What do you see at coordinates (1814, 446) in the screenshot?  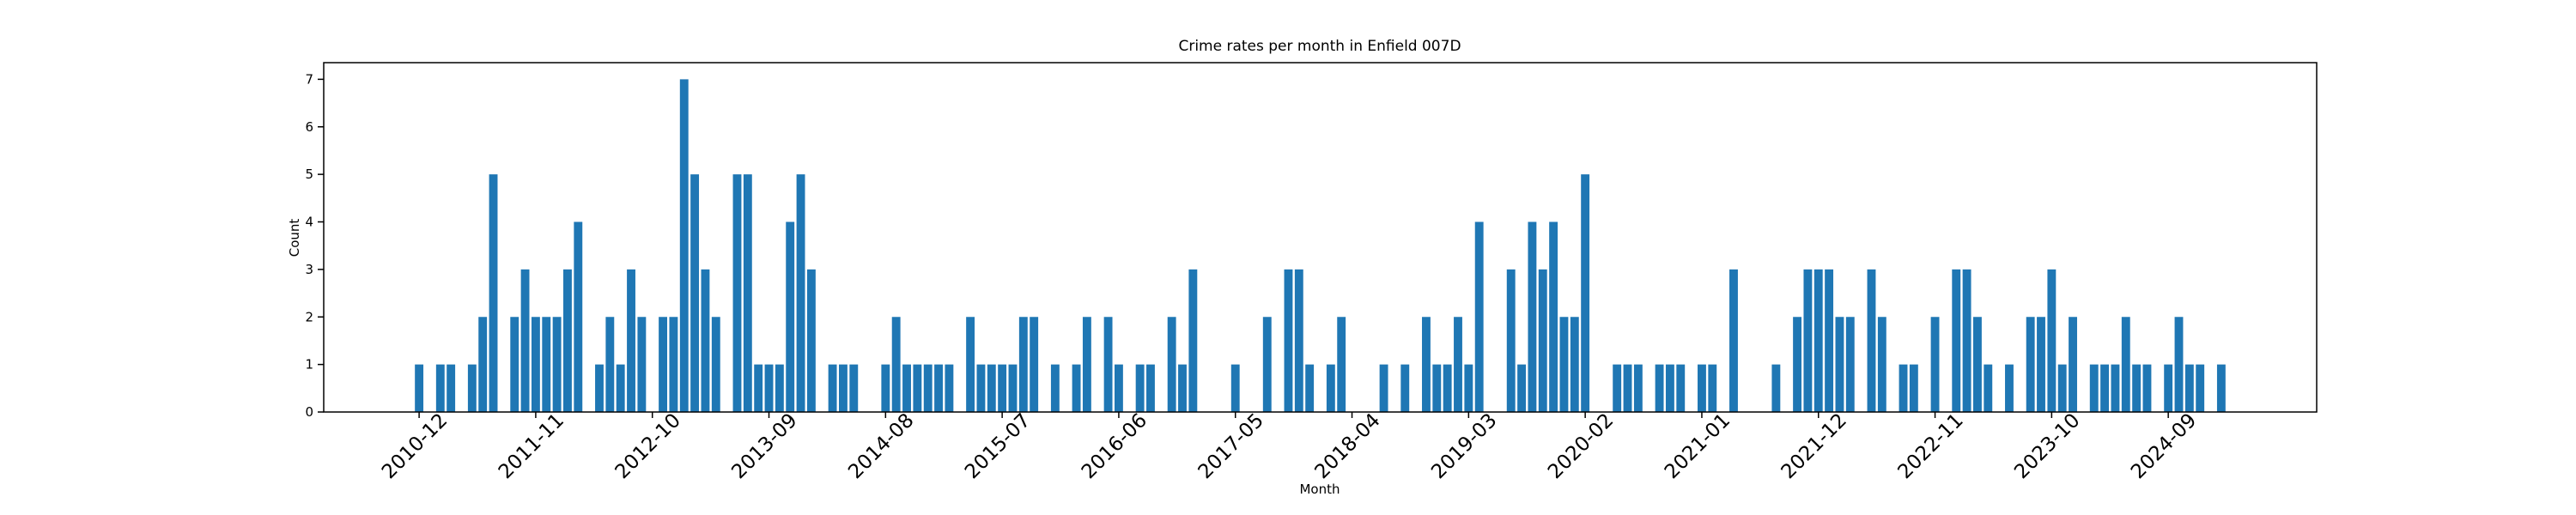 I see `x-tick-label: 2021-12` at bounding box center [1814, 446].